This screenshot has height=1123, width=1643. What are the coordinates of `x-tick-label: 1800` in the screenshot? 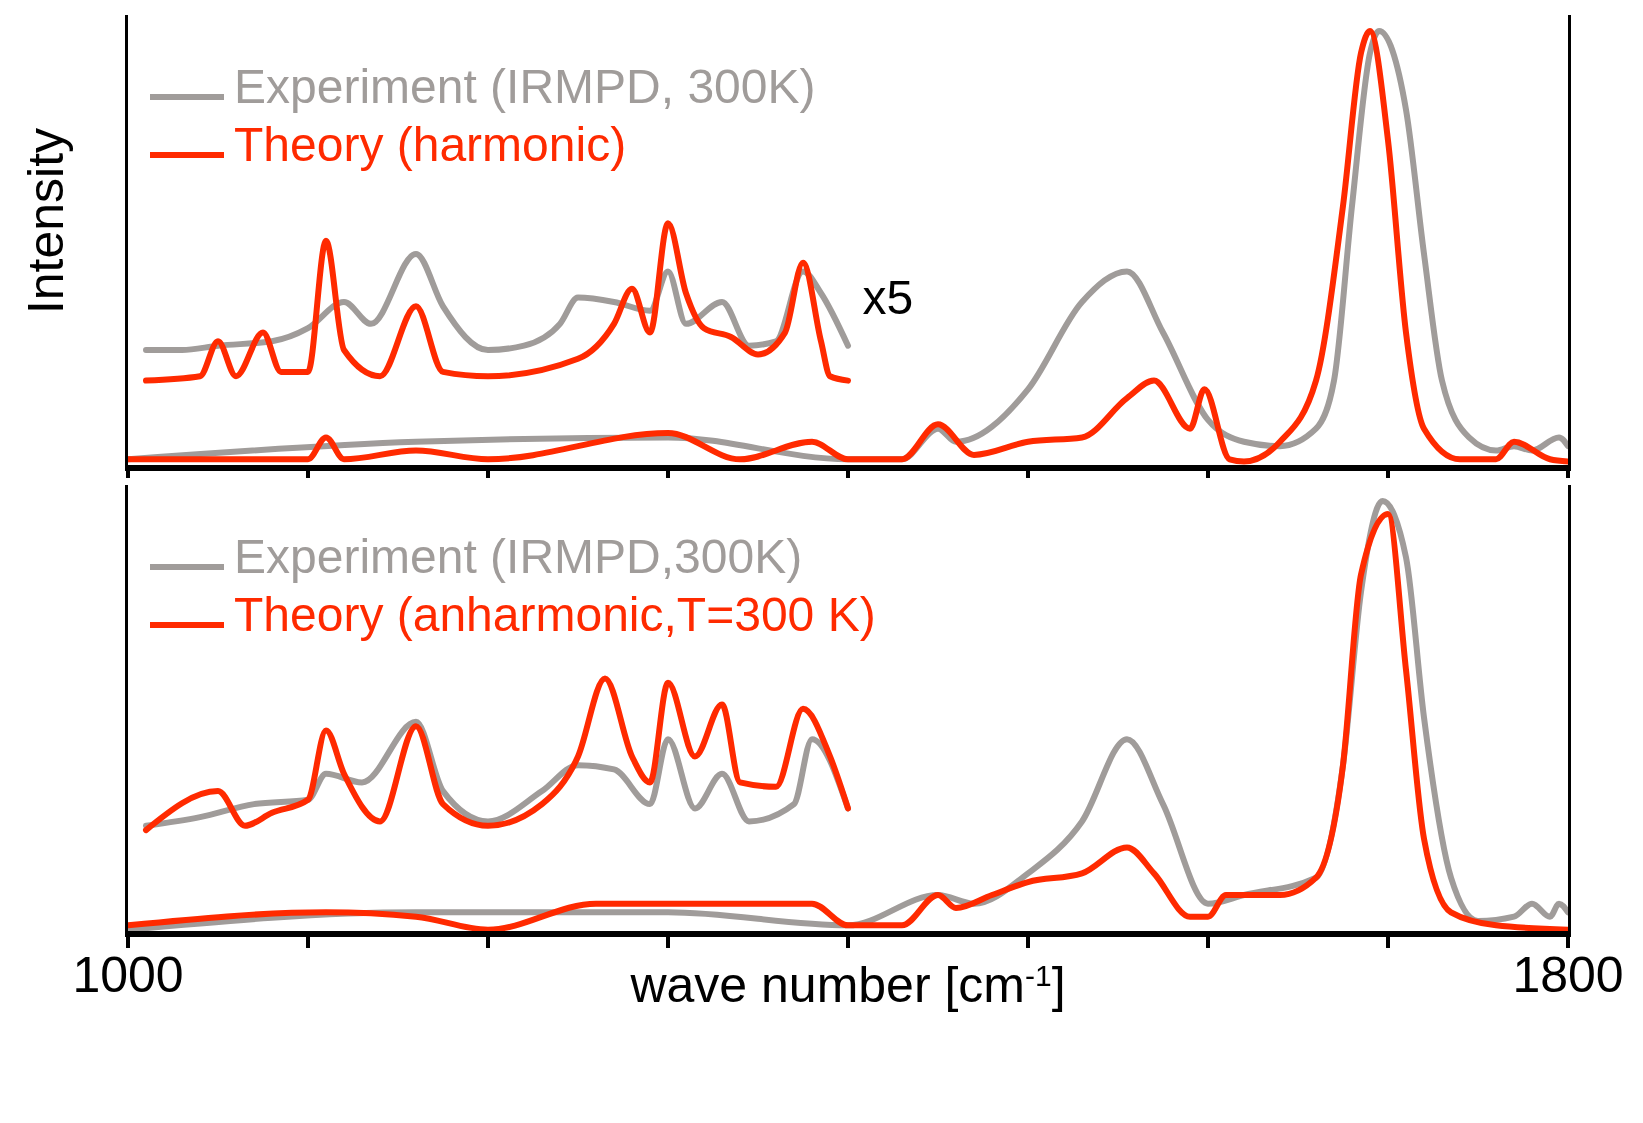 It's located at (1568, 974).